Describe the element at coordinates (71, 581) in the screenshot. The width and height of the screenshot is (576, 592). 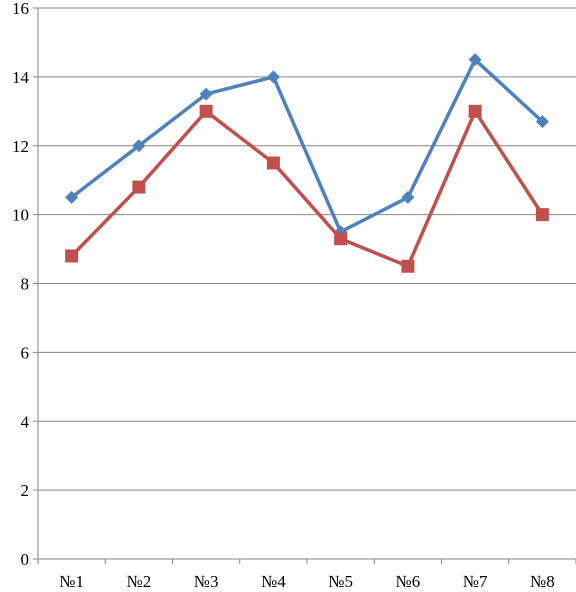
I see `x-tick-label: №1` at that location.